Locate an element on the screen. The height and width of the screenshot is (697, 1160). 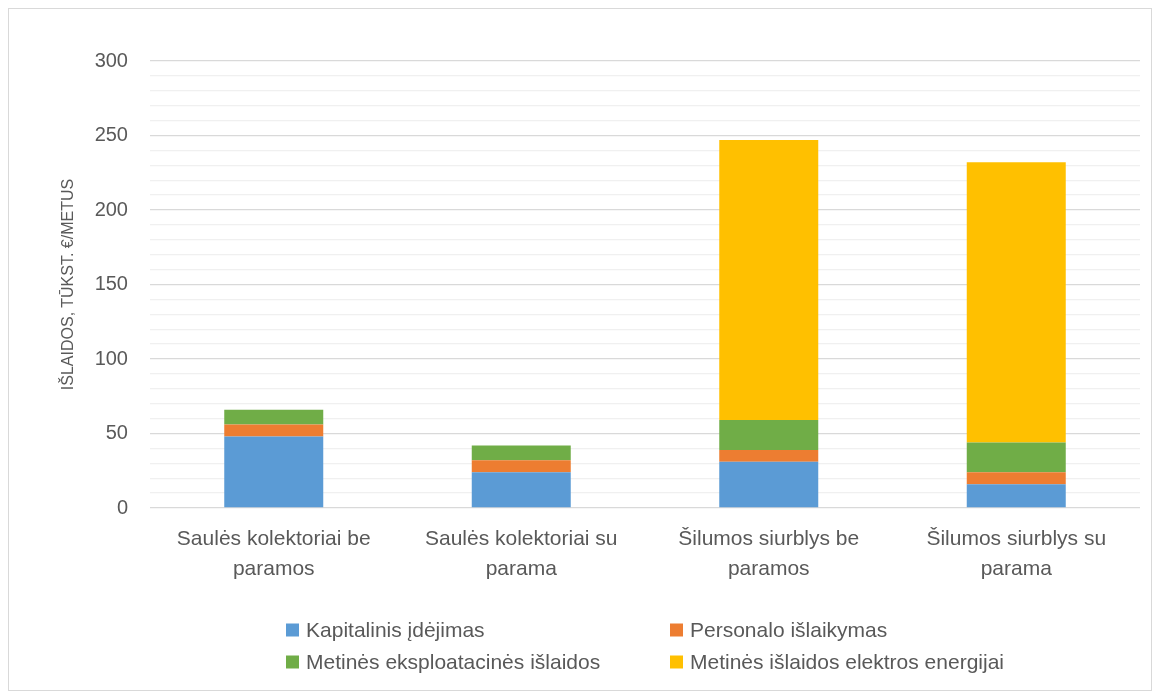
legend-label: Personalo išlaikymas is located at coordinates (789, 629).